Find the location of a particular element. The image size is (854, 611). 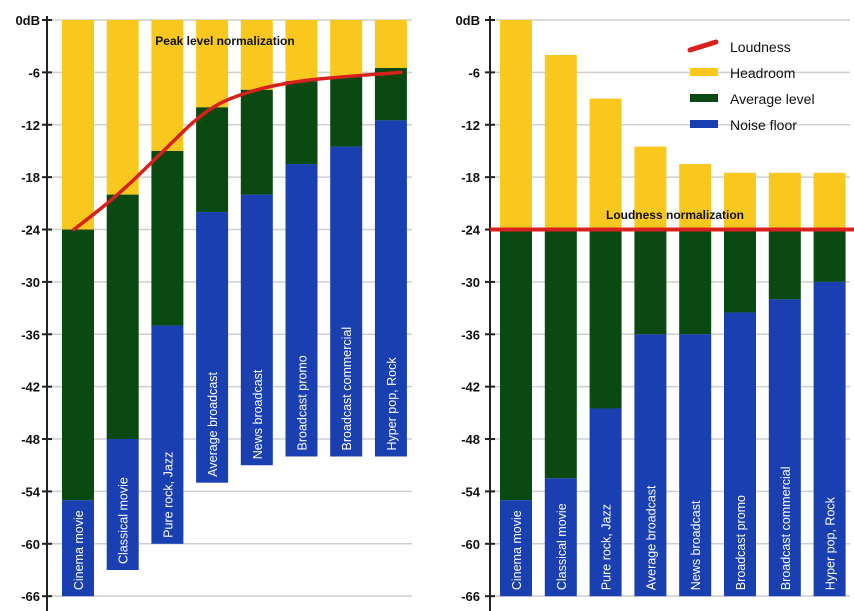

chart1-y-tick-label: -60 is located at coordinates (30, 544).